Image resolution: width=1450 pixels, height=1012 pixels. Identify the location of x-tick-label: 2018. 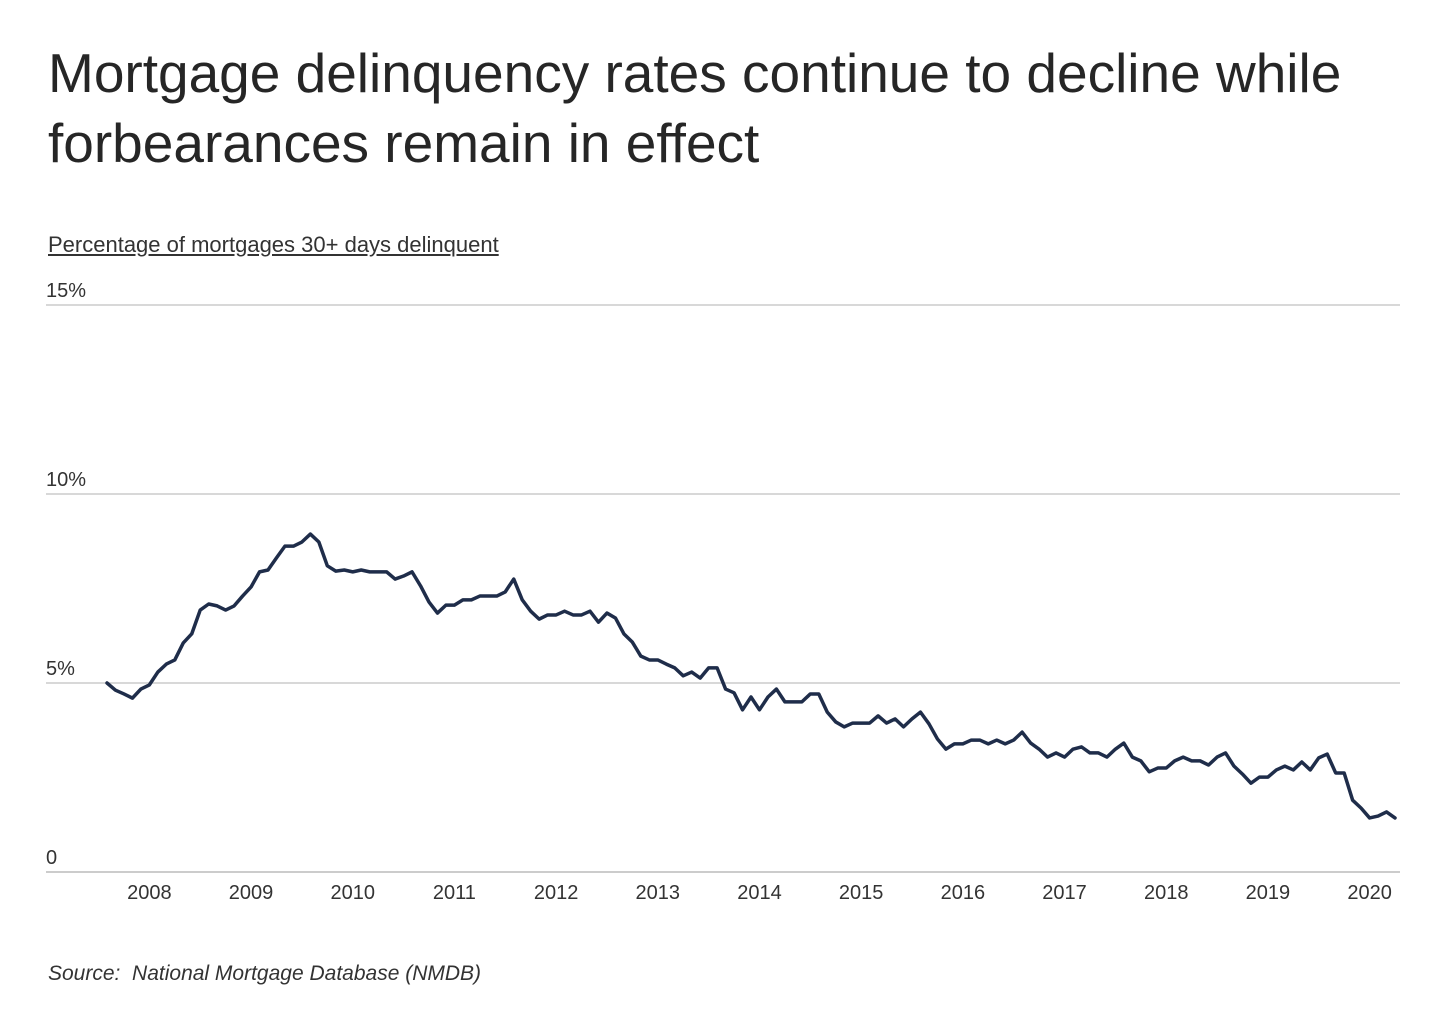
(1166, 893).